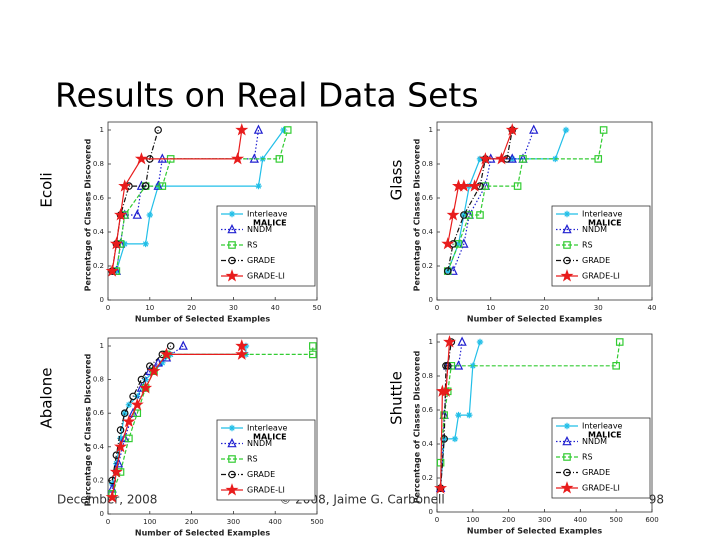  I want to click on x-tick-label: 50, so click(317, 308).